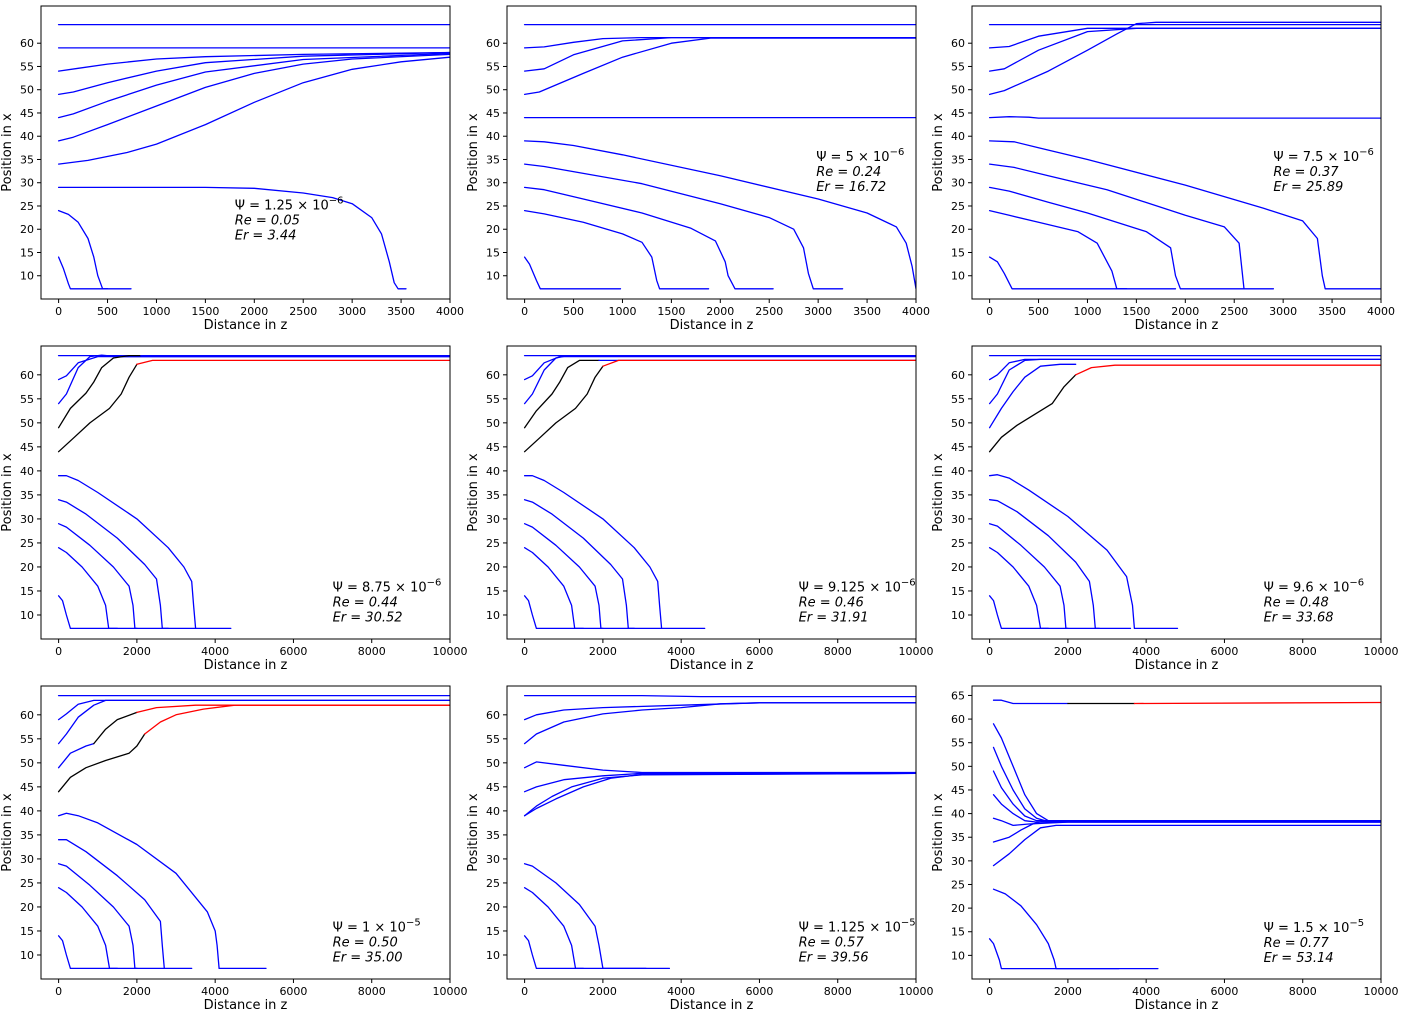 This screenshot has height=1020, width=1413. Describe the element at coordinates (1296, 602) in the screenshot. I see `re-annotation: Re = 0.48` at that location.